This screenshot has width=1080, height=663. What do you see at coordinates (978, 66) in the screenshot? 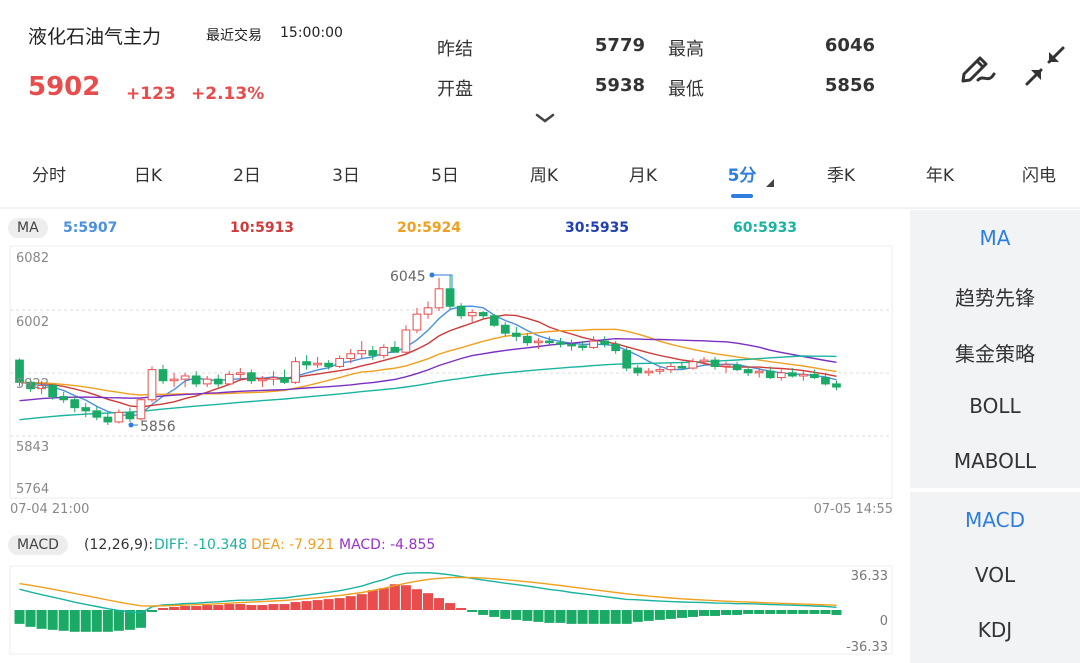
I see `draw-pen-icon` at bounding box center [978, 66].